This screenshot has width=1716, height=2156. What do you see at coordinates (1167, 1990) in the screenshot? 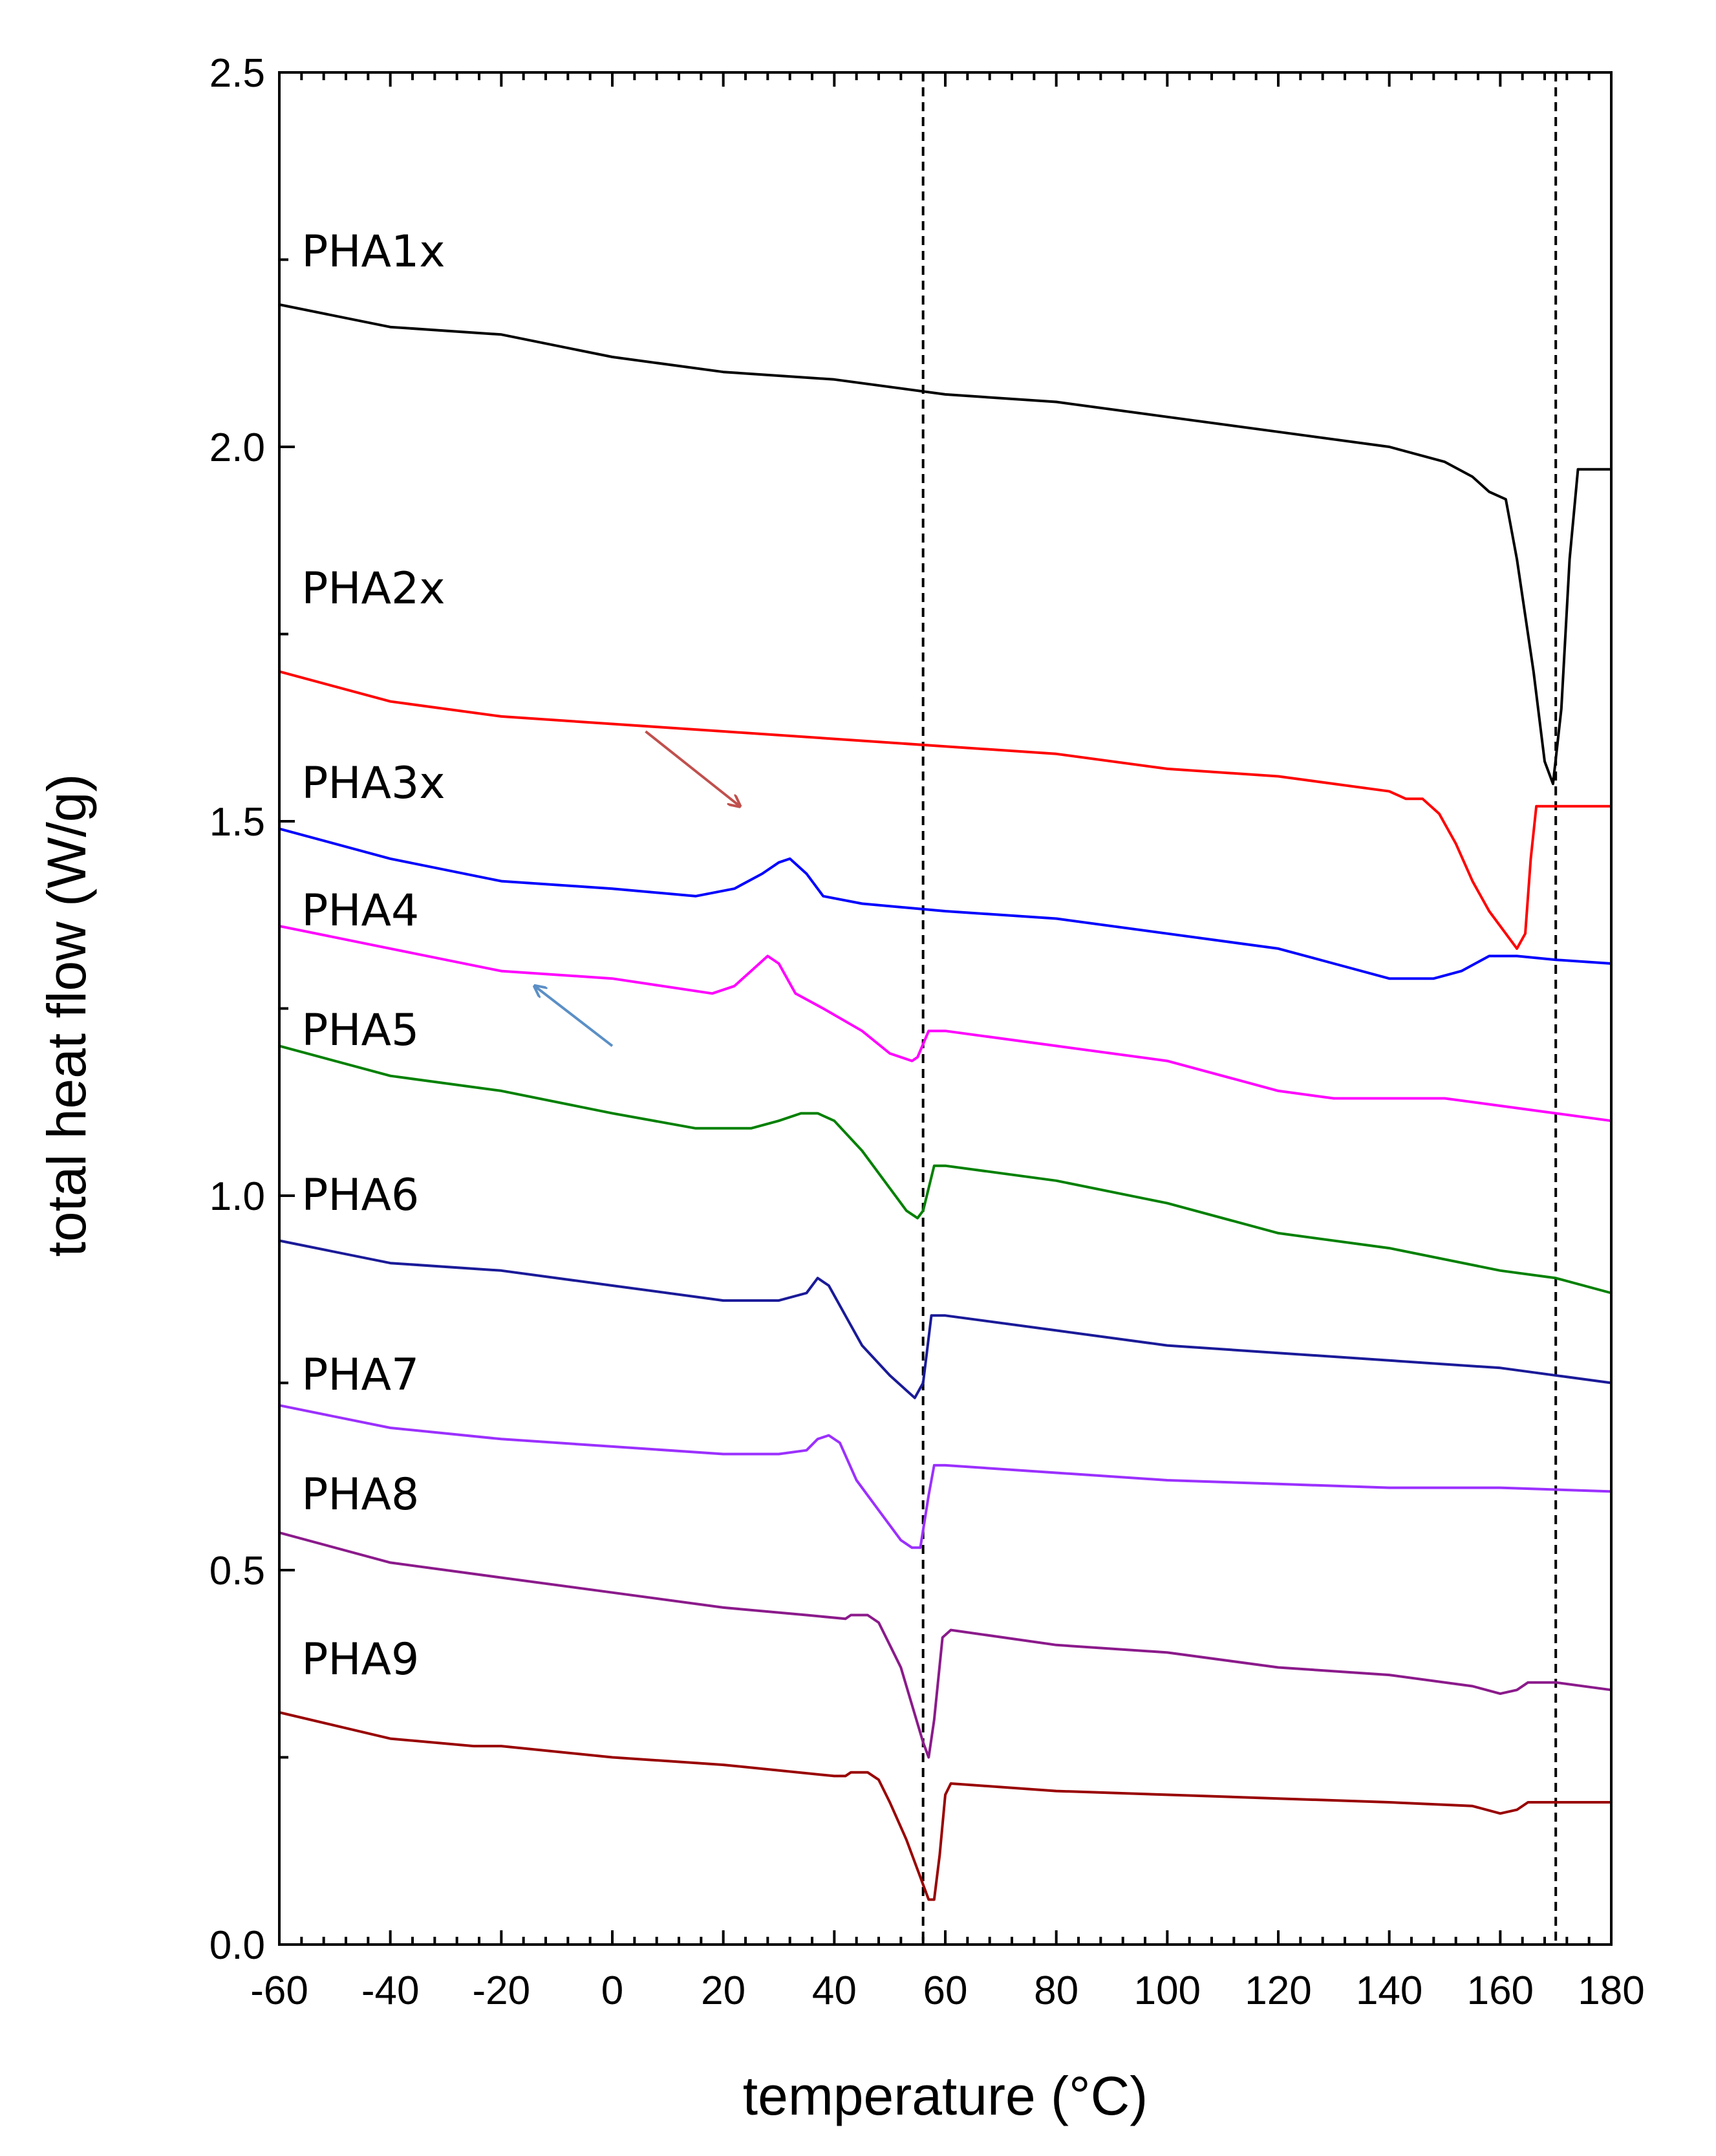
I see `x-tick-label: 100` at bounding box center [1167, 1990].